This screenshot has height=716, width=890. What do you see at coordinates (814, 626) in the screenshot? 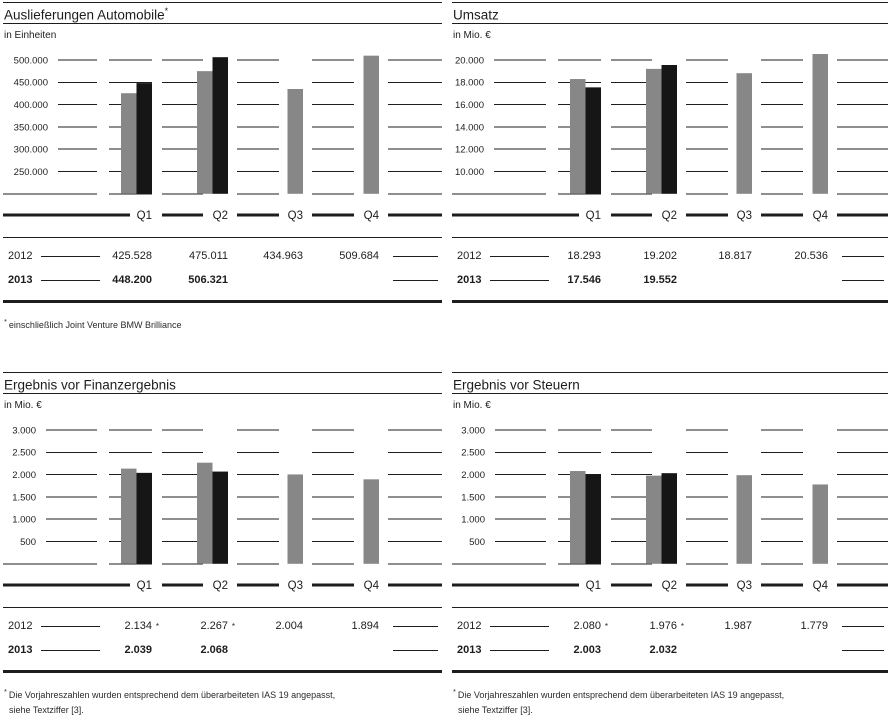
I see `cell-value: 1.779` at bounding box center [814, 626].